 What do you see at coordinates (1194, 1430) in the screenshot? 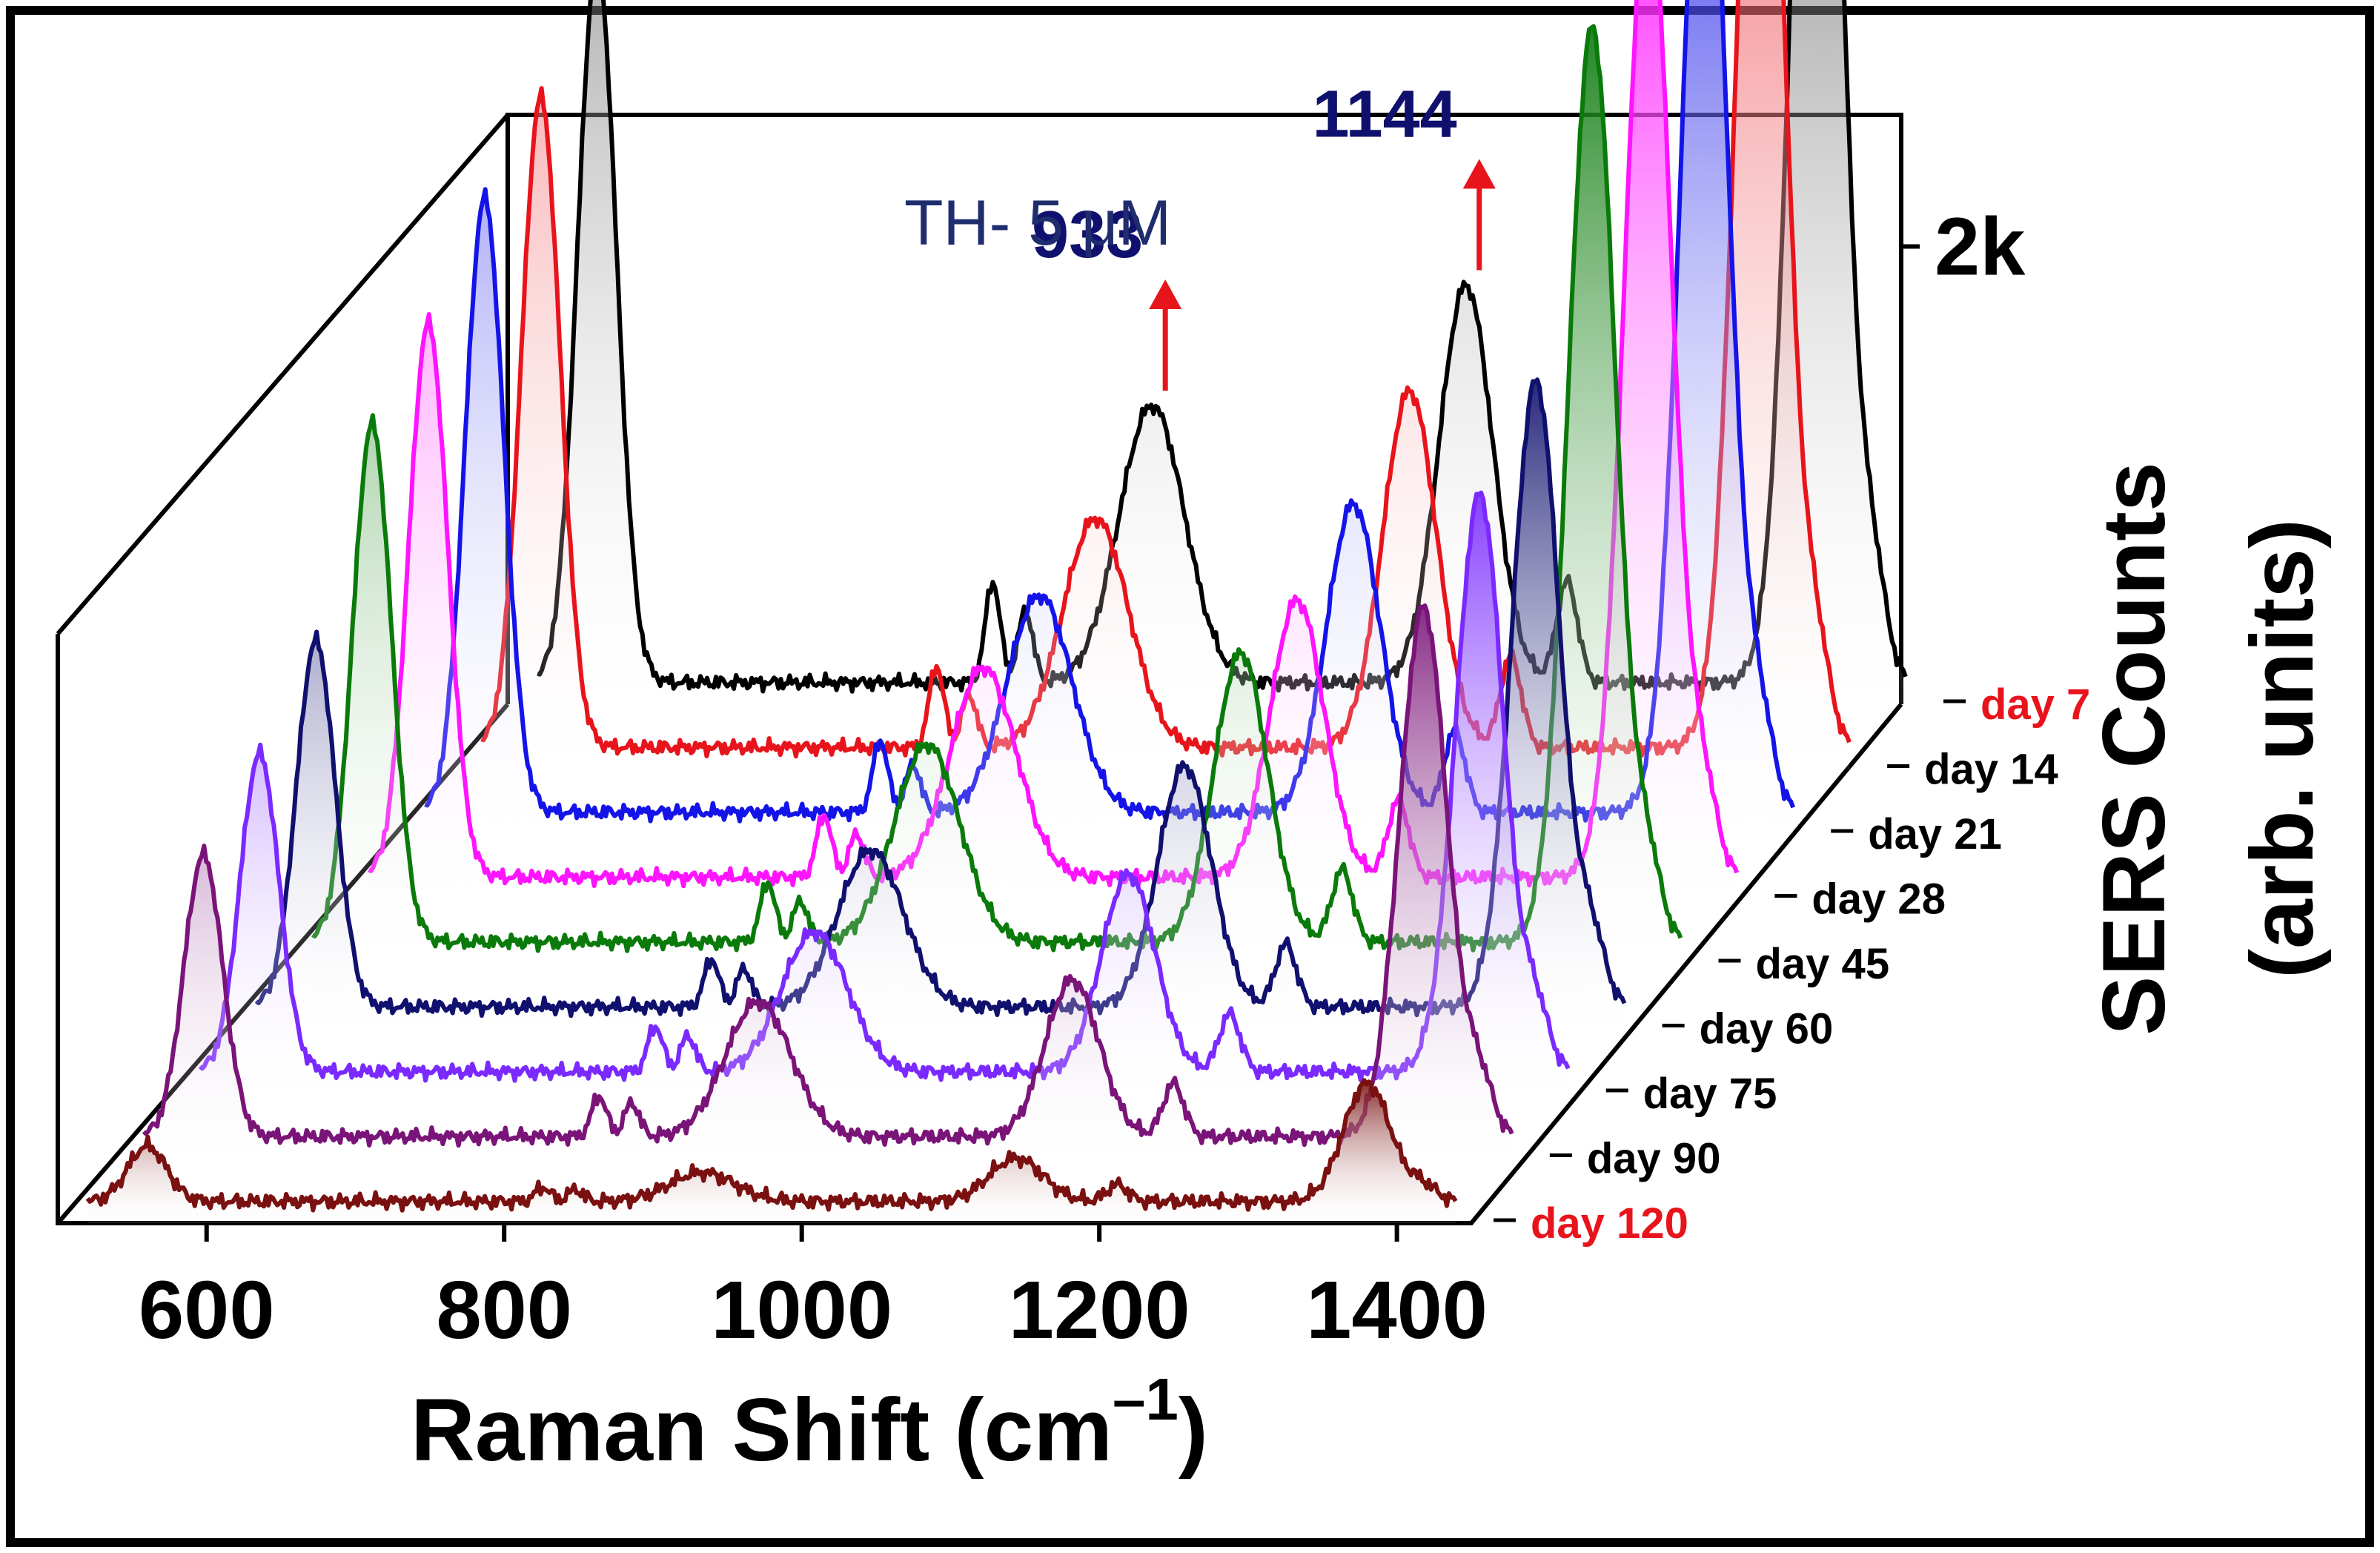
I see `x-axis-title-close: )` at bounding box center [1194, 1430].